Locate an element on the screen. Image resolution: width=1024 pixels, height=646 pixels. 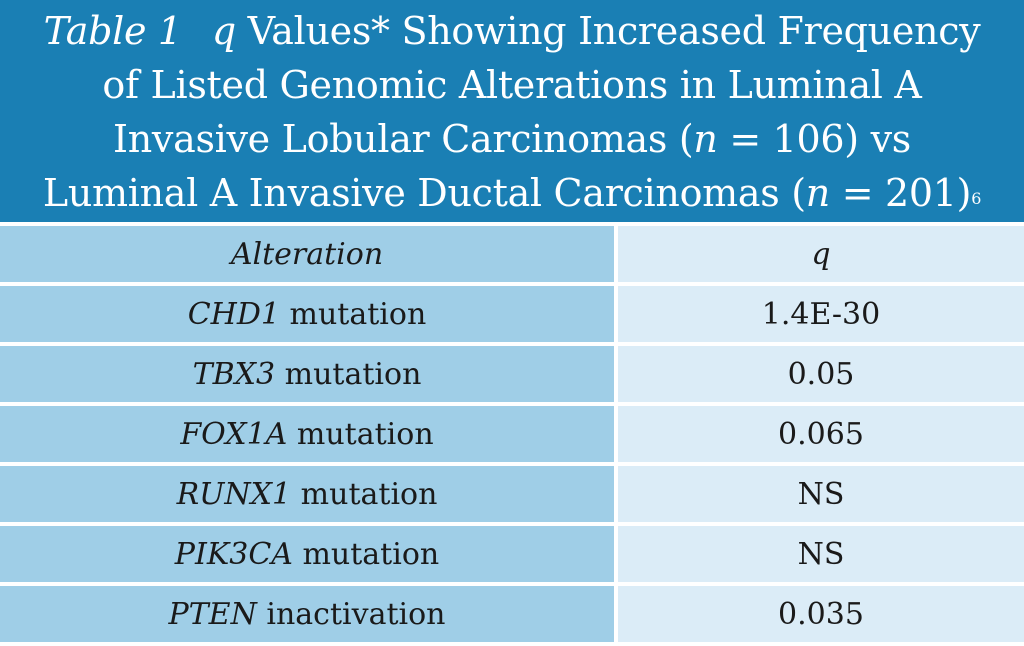
alteration-cell: CHD1 mutation is located at coordinates (307, 314).